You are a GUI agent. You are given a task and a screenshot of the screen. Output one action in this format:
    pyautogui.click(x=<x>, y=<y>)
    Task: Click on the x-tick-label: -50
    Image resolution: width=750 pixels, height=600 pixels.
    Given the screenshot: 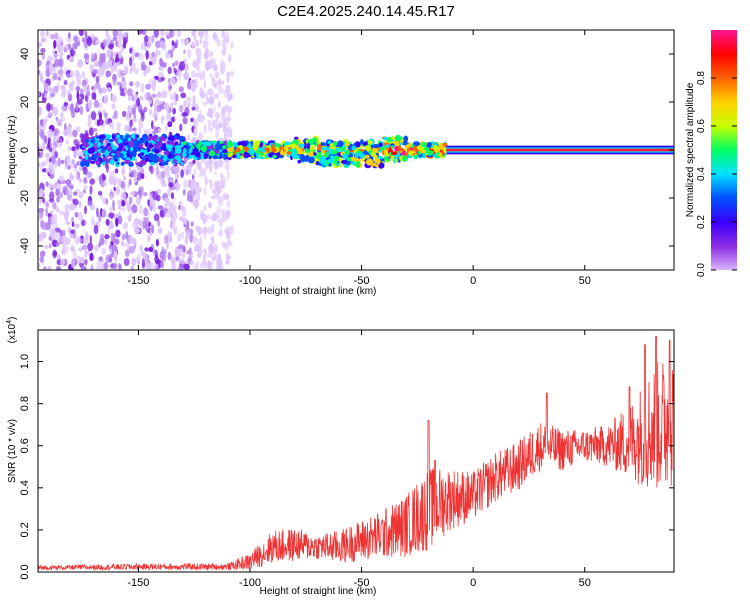 What is the action you would take?
    pyautogui.click(x=362, y=281)
    